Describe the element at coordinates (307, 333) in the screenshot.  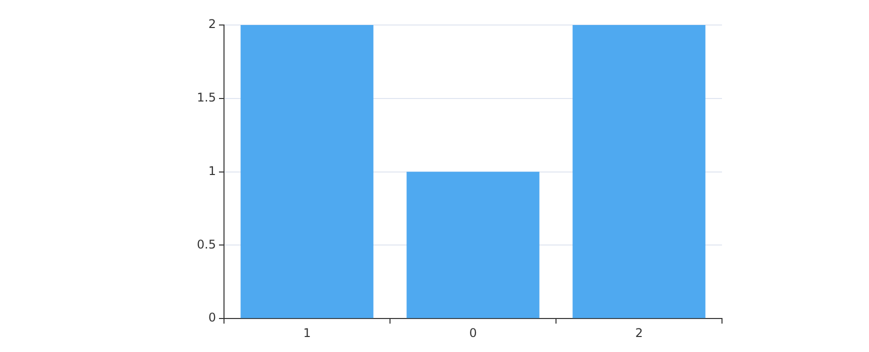
I see `x-tick-label: 1` at that location.